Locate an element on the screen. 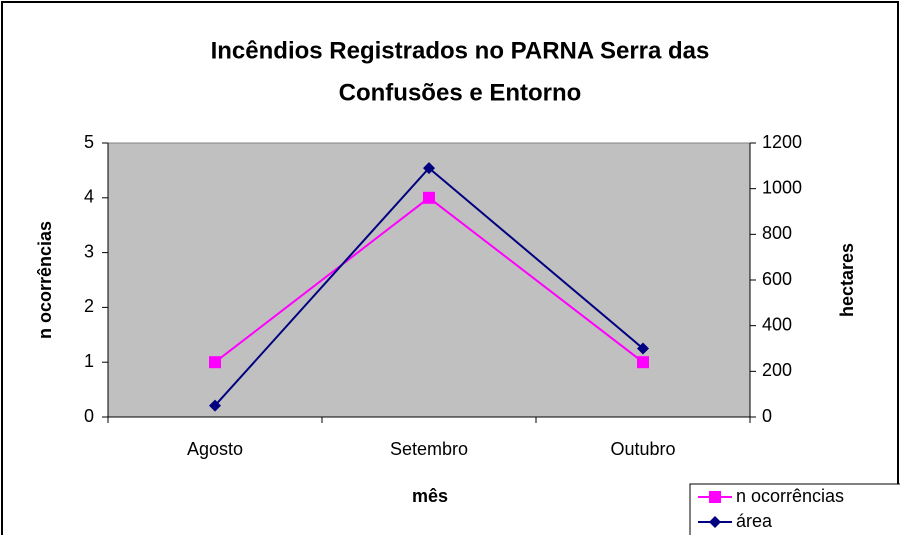 Image resolution: width=900 pixels, height=535 pixels. x-tick-label: Setembro is located at coordinates (429, 449).